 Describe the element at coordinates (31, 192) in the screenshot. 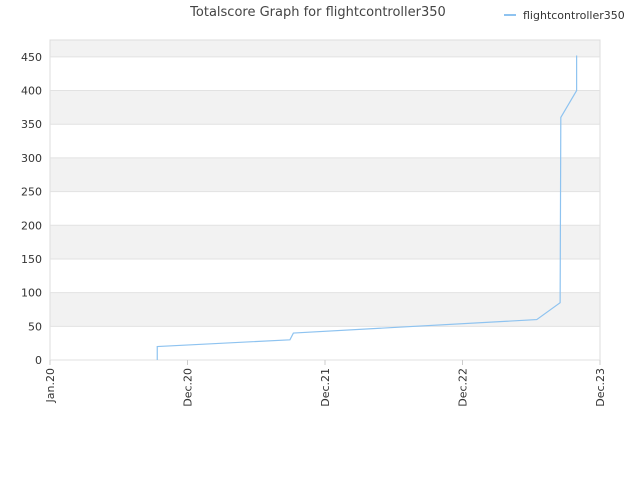

I see `y-tick-label: 250` at that location.